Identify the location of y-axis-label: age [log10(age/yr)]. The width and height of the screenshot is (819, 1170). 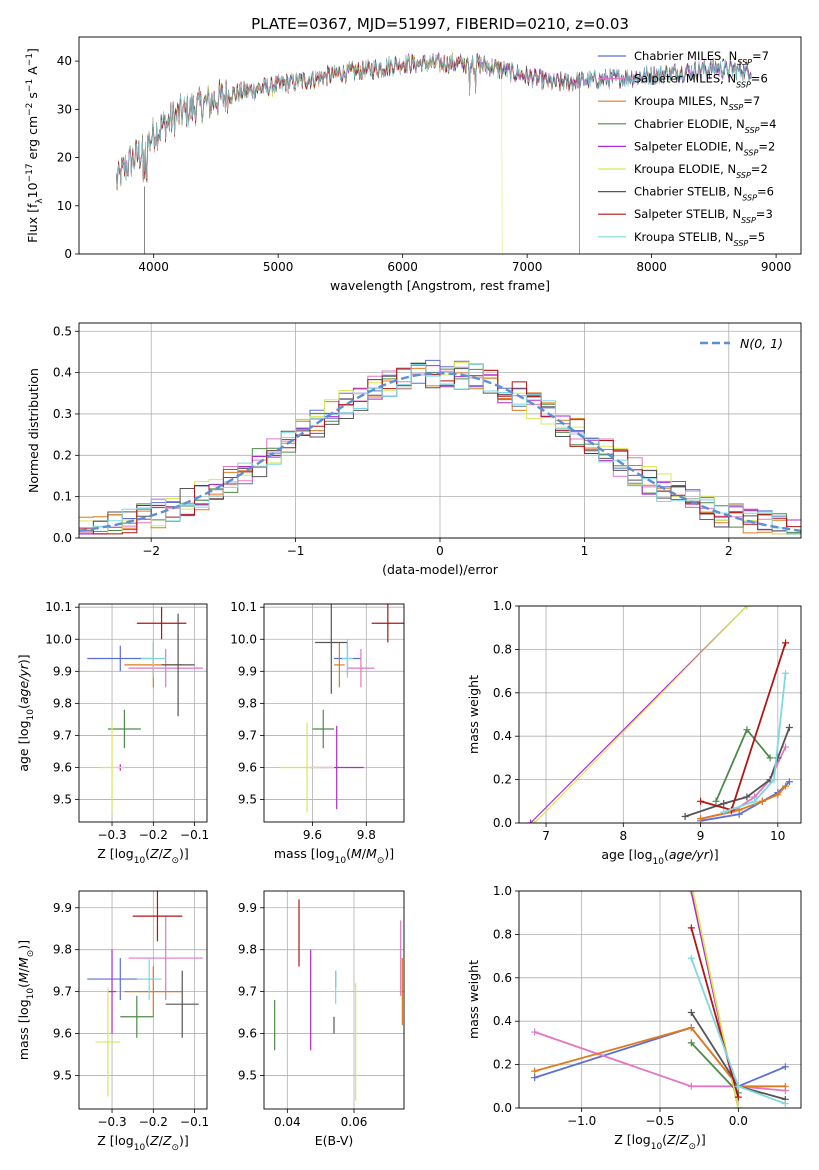
(26, 712).